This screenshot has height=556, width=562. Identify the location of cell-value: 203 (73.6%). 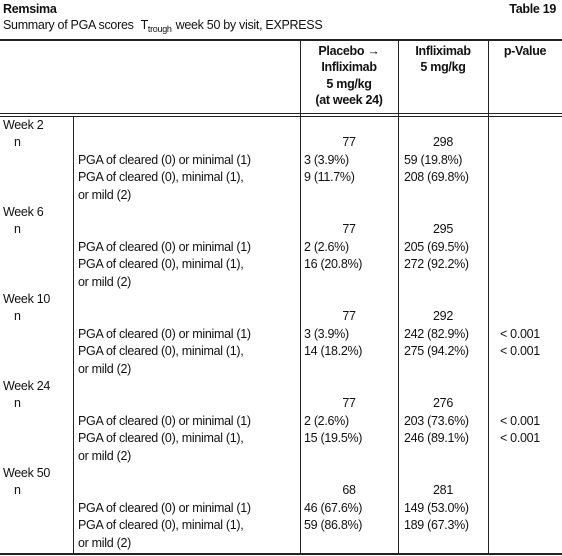
(436, 420).